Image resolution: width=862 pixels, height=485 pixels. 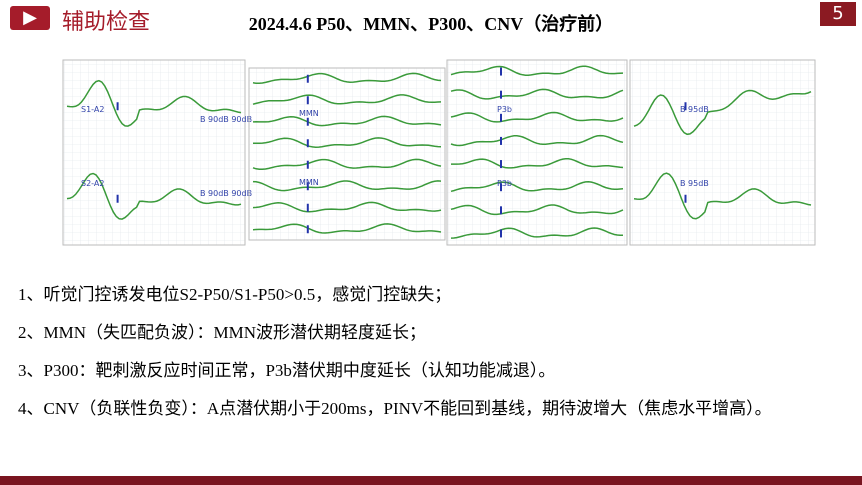 I want to click on page-number: 5, so click(x=838, y=14).